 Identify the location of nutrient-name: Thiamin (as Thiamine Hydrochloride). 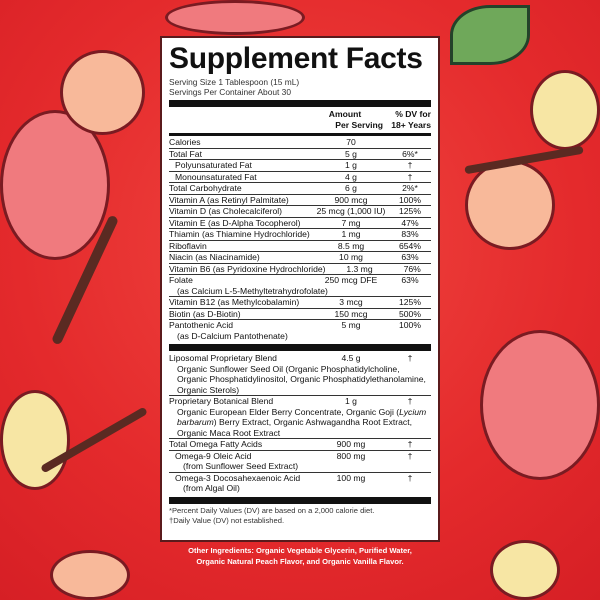
(239, 234).